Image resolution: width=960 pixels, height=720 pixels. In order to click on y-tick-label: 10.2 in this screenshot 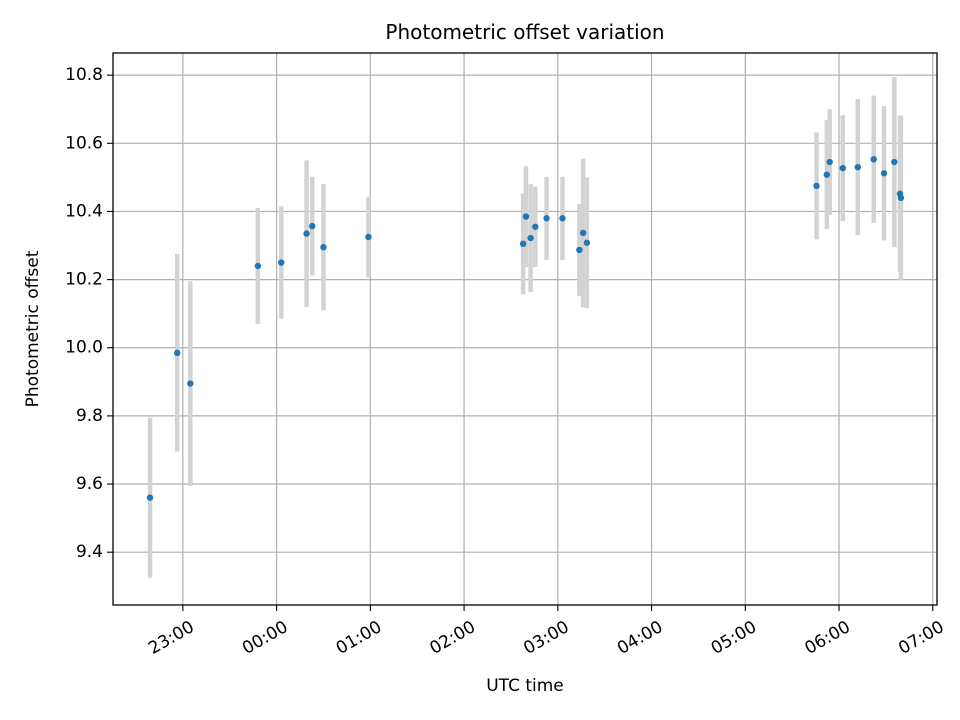, I will do `click(84, 280)`.